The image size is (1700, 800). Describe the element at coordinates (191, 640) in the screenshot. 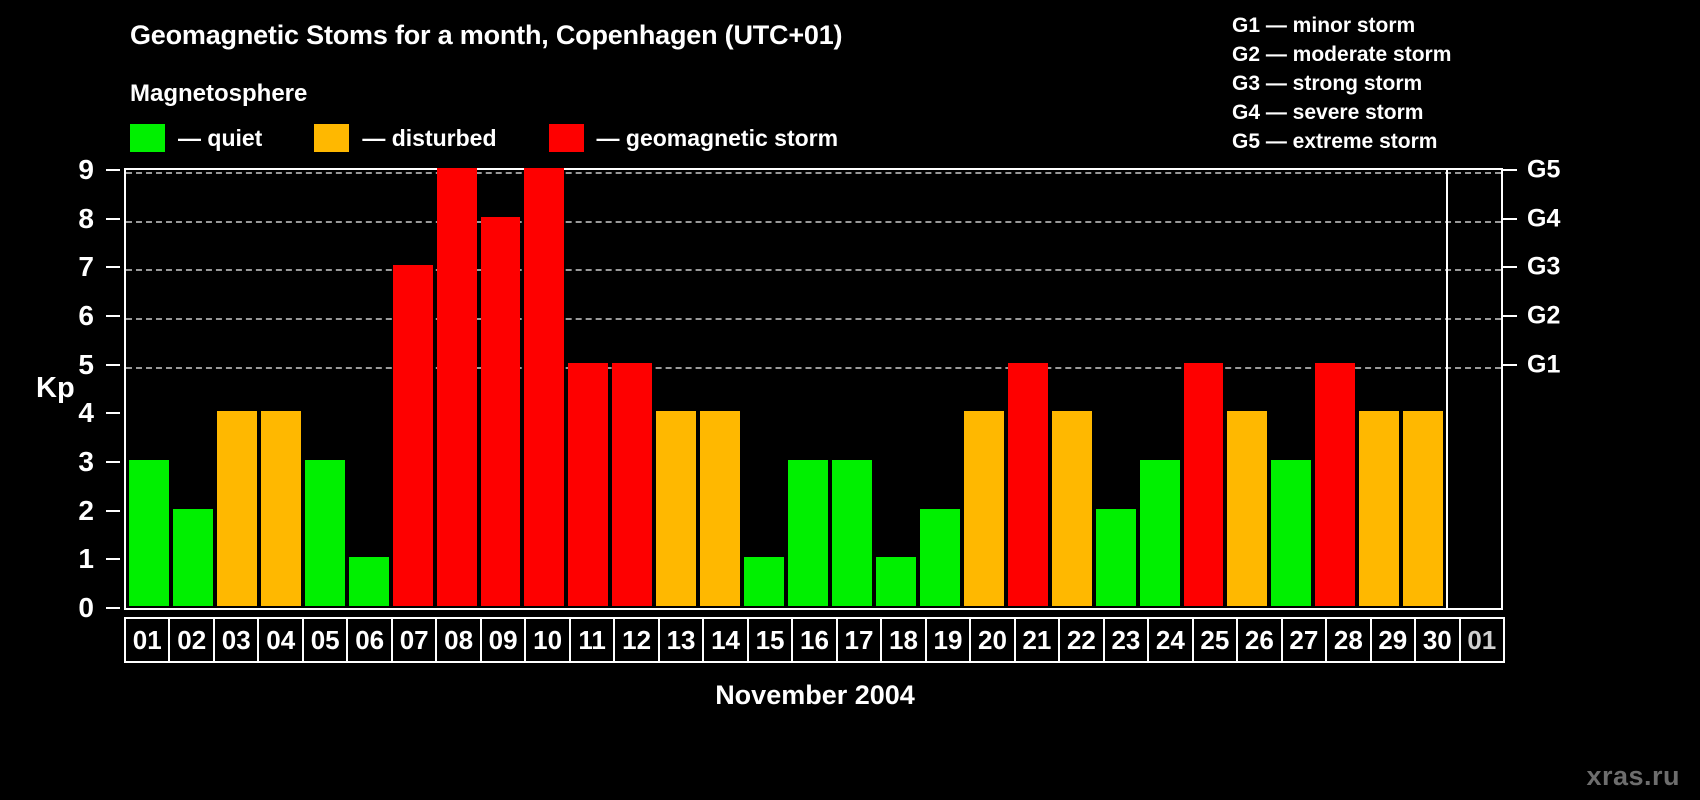

I see `date-label-02: 02` at that location.